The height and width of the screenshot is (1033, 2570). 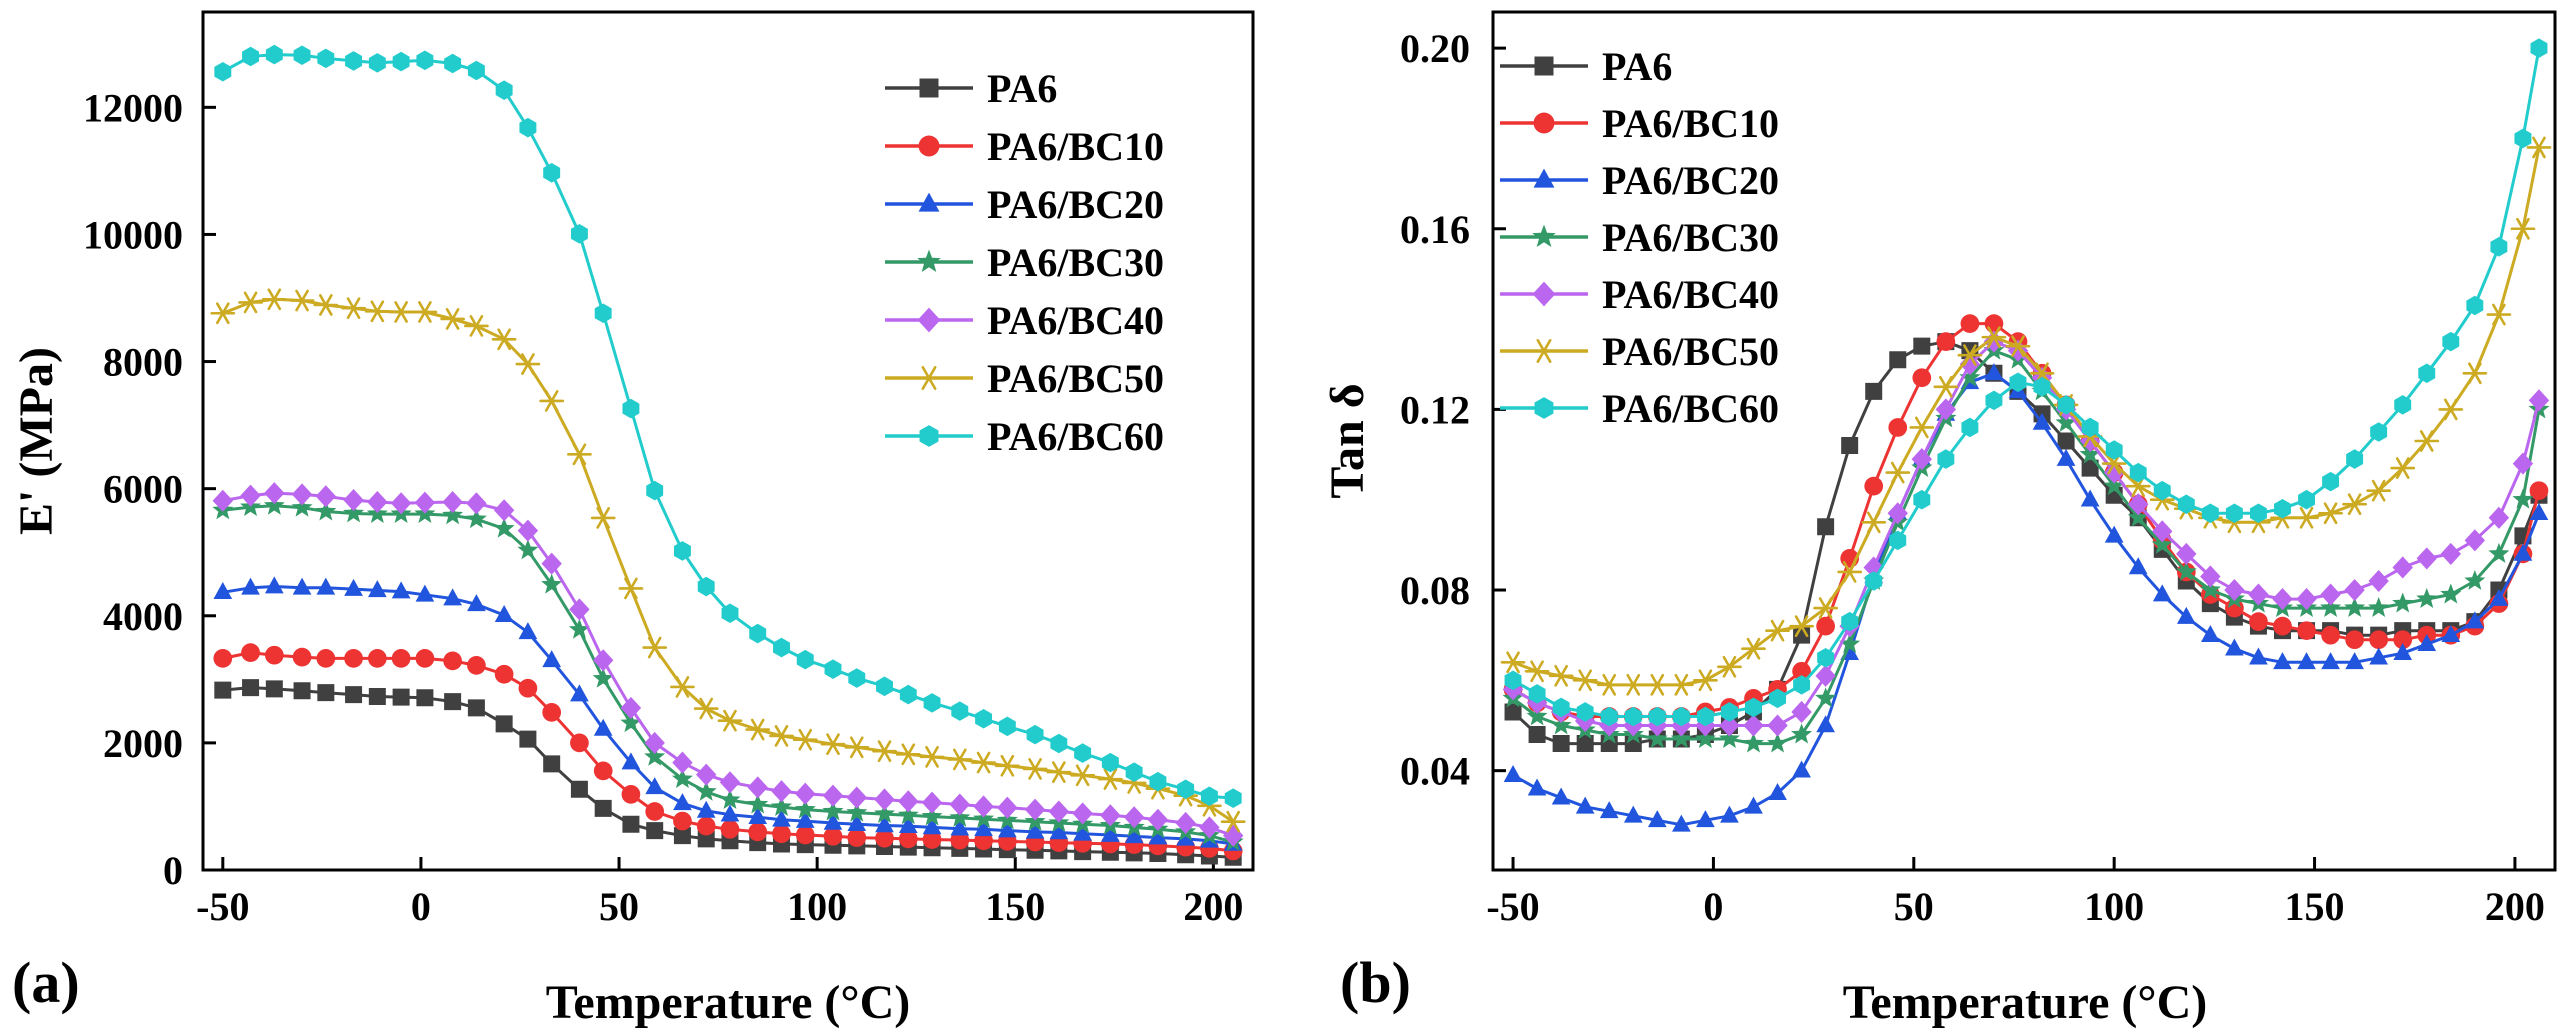 What do you see at coordinates (728, 752) in the screenshot?
I see `series-pa6-bc10` at bounding box center [728, 752].